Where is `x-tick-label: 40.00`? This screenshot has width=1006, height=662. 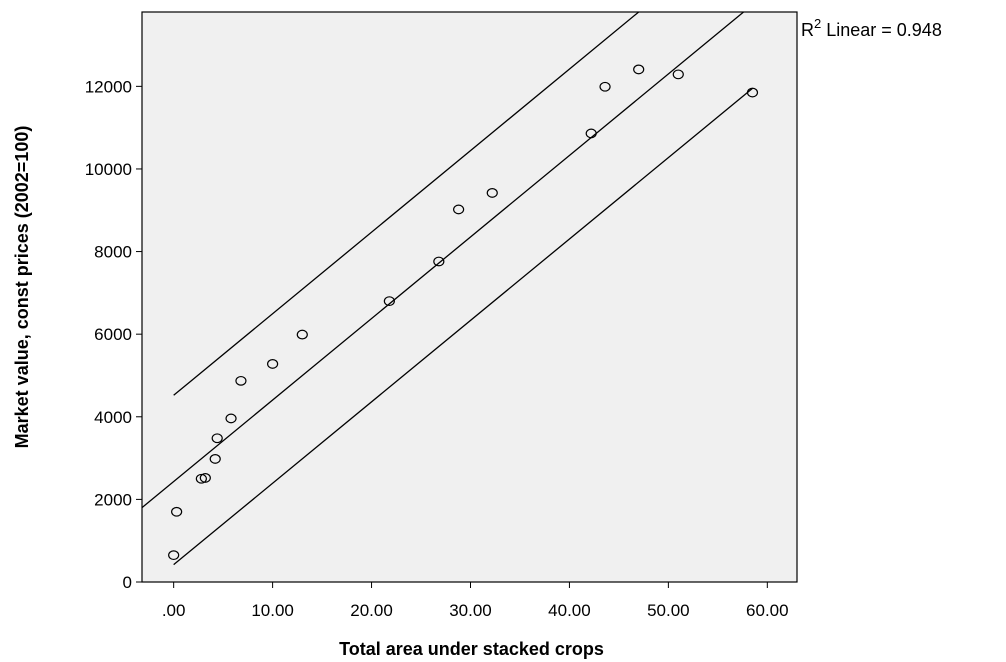 x-tick-label: 40.00 is located at coordinates (569, 610).